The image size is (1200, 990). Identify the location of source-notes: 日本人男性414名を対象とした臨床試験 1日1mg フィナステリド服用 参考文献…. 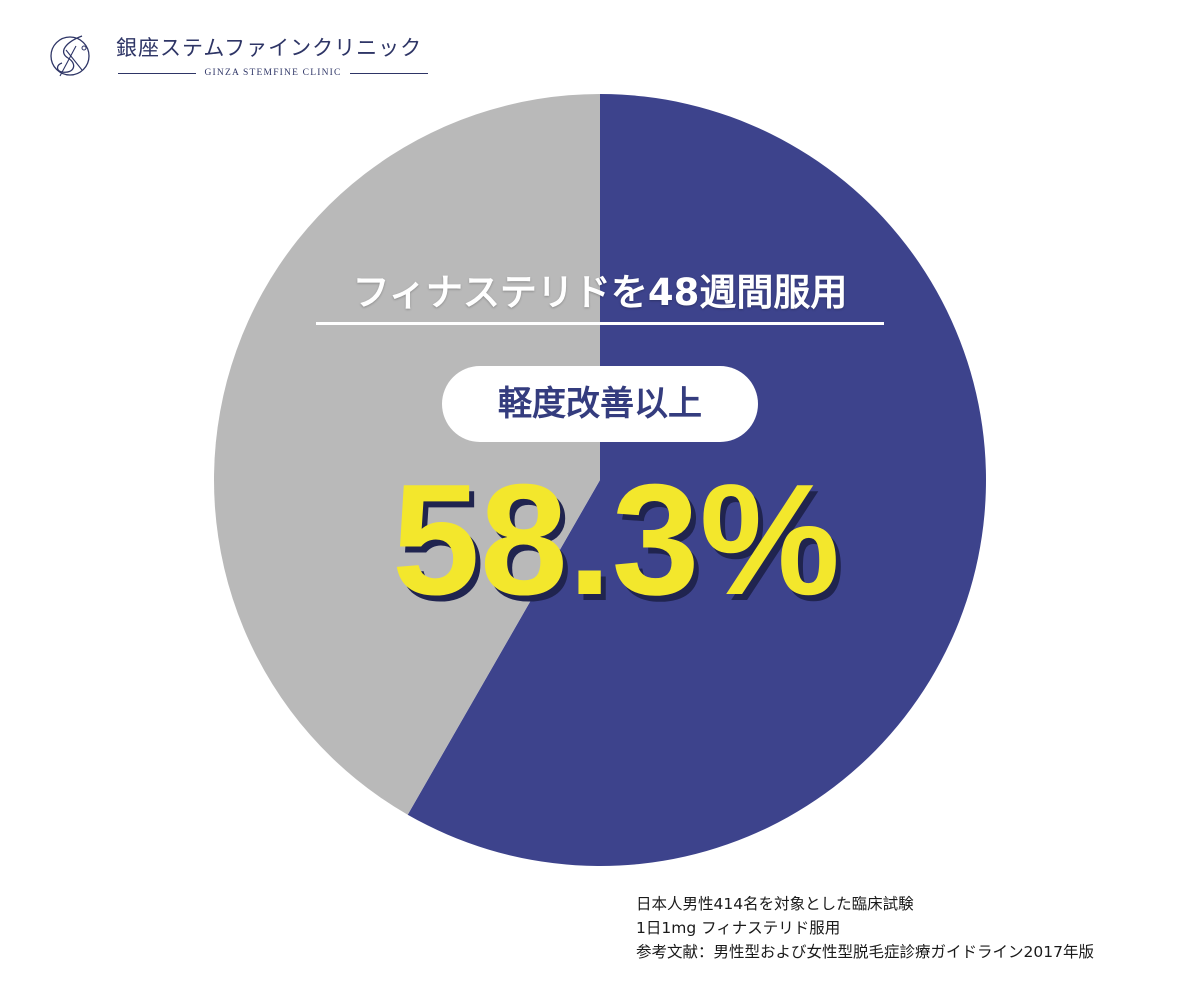
(906, 928).